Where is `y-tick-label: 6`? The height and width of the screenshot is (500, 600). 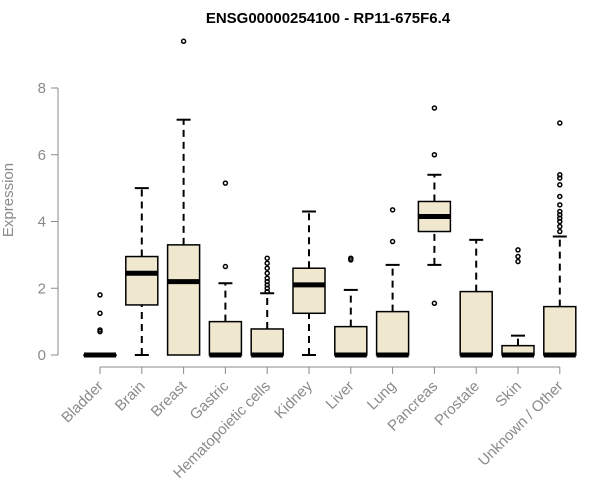 y-tick-label: 6 is located at coordinates (42, 155).